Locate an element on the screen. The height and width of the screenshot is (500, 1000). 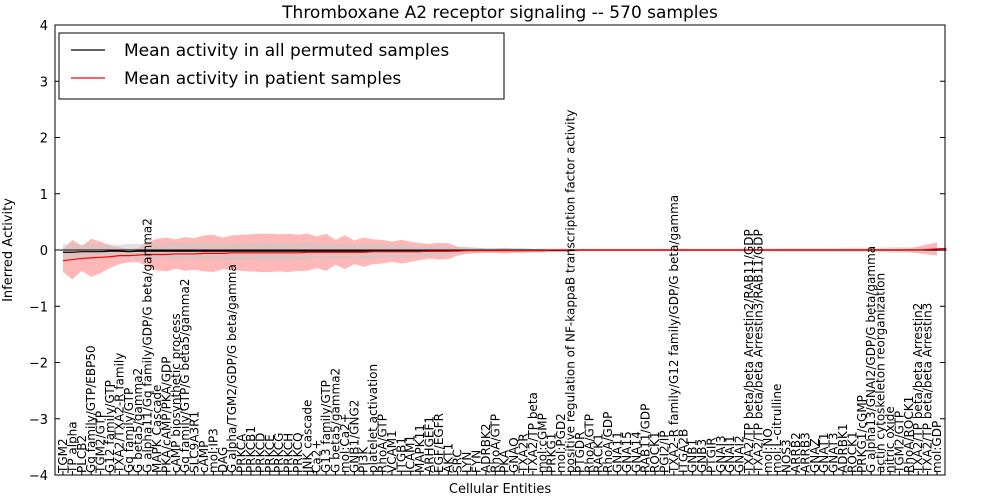
x-tick-label: DAG is located at coordinates (223, 460).